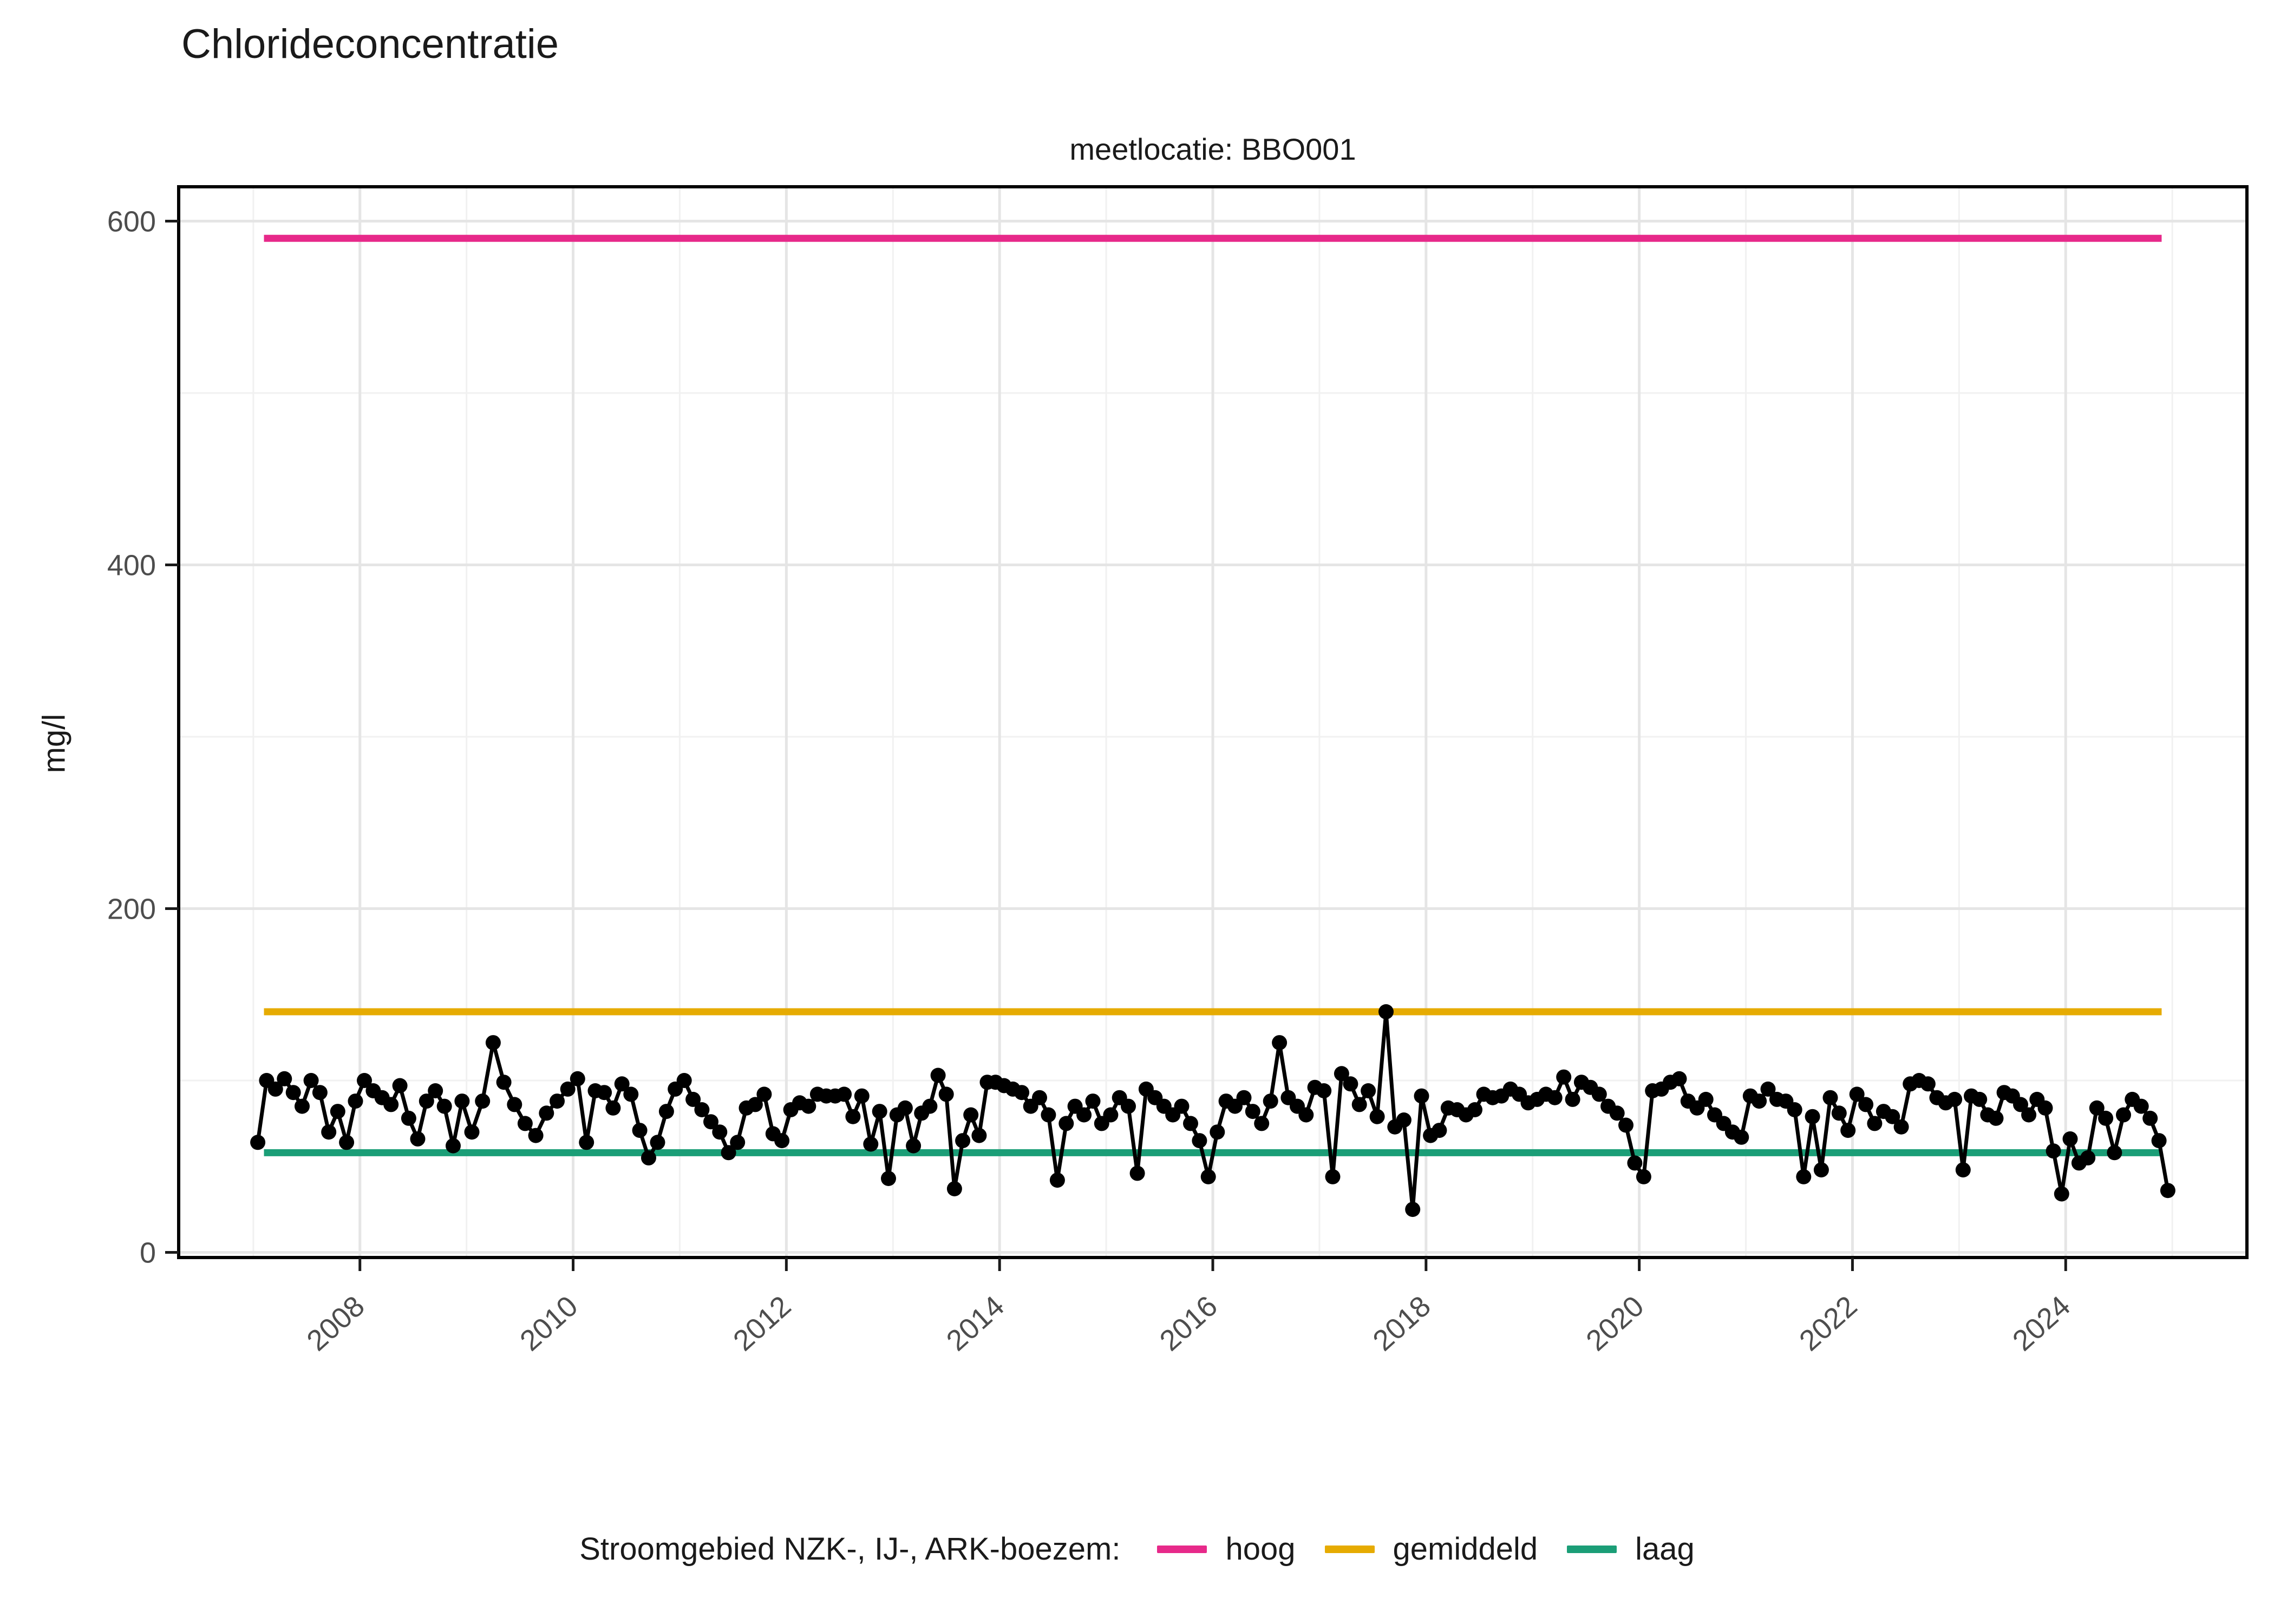 Image resolution: width=2274 pixels, height=1624 pixels. I want to click on legend-label-gemiddeld: gemiddeld, so click(1466, 1549).